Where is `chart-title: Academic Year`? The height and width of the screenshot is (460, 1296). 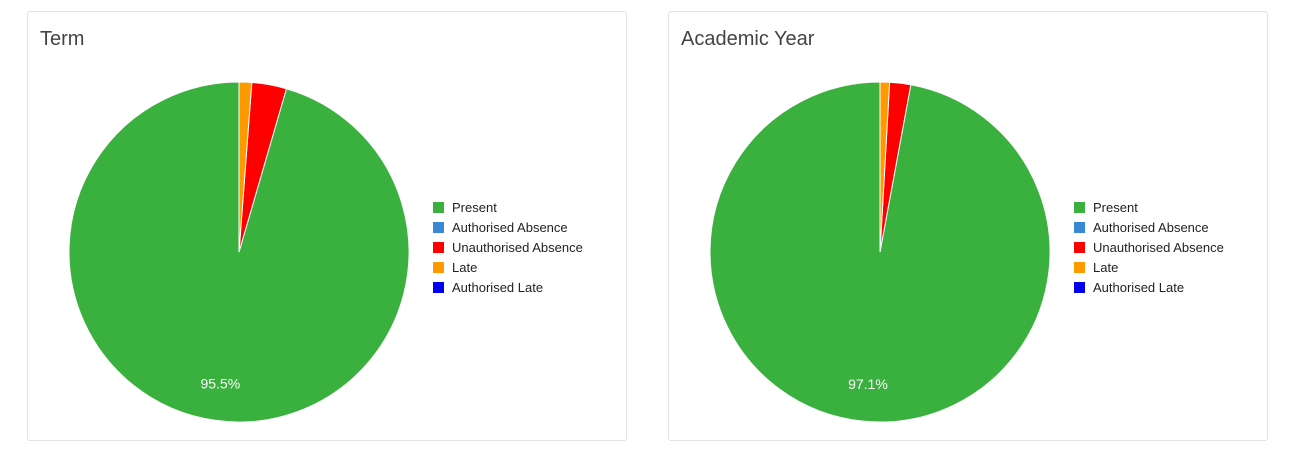
chart-title: Academic Year is located at coordinates (748, 39).